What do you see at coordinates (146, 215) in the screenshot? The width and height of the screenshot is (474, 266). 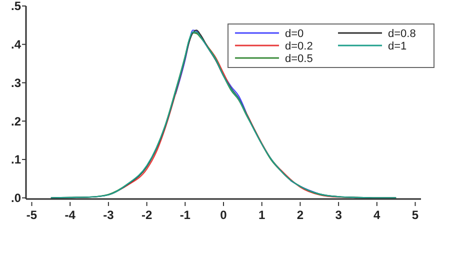 I see `x-tick-label: -2` at bounding box center [146, 215].